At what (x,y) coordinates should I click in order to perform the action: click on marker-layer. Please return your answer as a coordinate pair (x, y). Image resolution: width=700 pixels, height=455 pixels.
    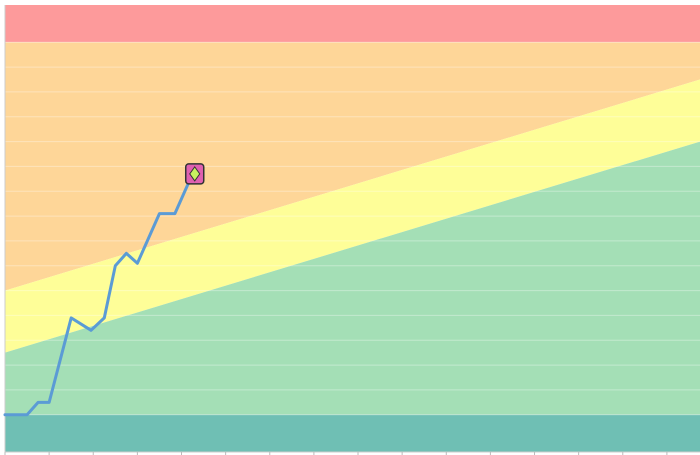
    Looking at the image, I should click on (194, 174).